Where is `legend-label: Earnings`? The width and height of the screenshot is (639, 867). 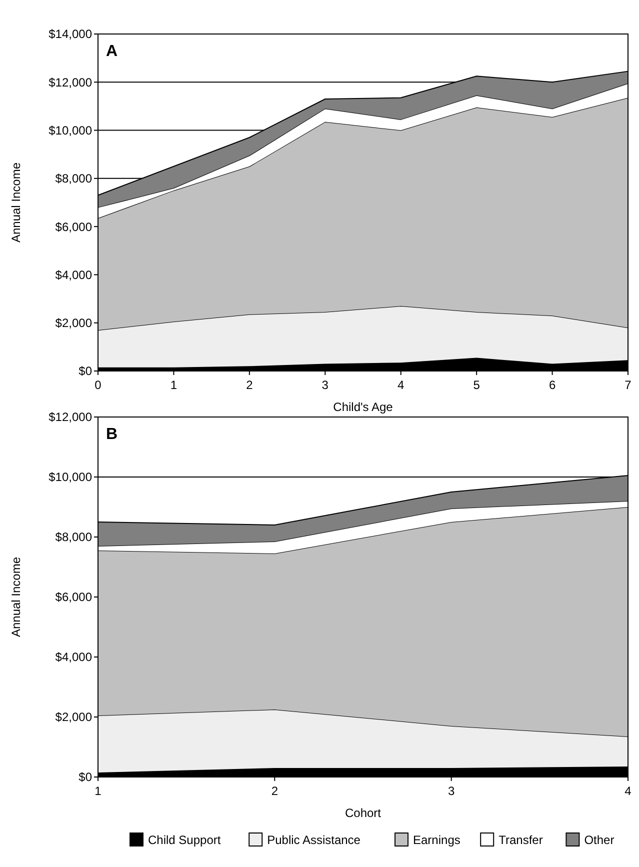 legend-label: Earnings is located at coordinates (436, 840).